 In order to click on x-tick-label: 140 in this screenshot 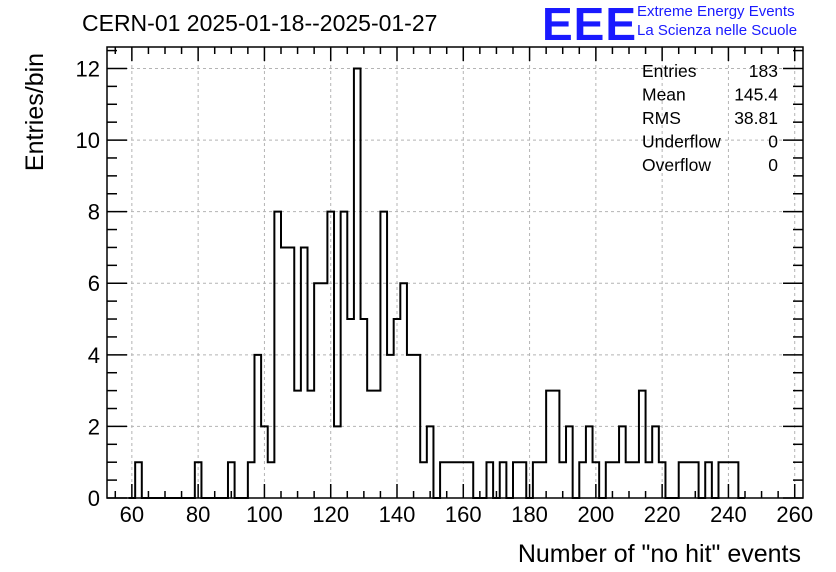, I will do `click(397, 514)`.